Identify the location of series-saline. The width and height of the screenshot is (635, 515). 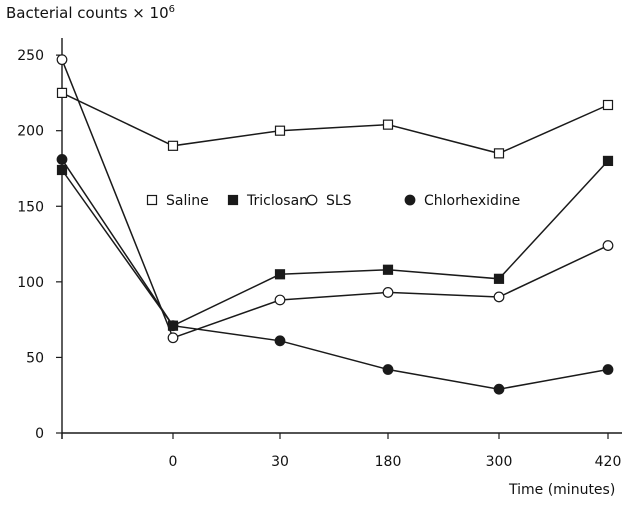
(335, 123).